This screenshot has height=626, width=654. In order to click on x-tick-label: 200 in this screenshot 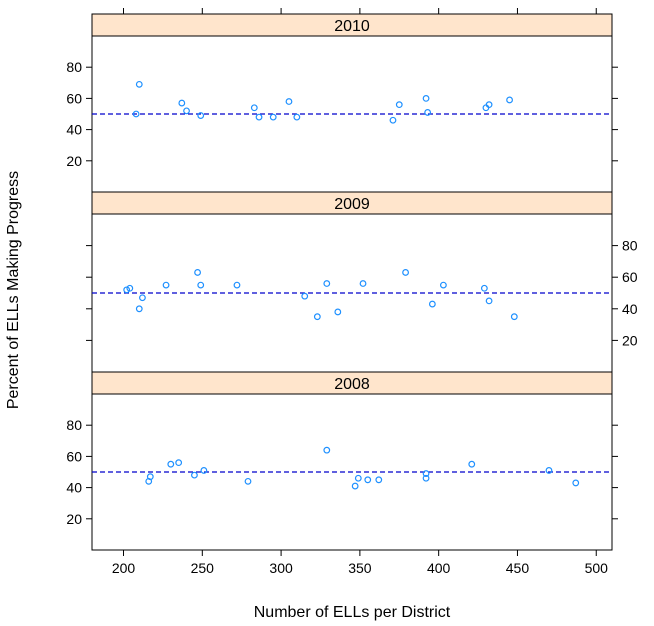, I will do `click(124, 568)`.